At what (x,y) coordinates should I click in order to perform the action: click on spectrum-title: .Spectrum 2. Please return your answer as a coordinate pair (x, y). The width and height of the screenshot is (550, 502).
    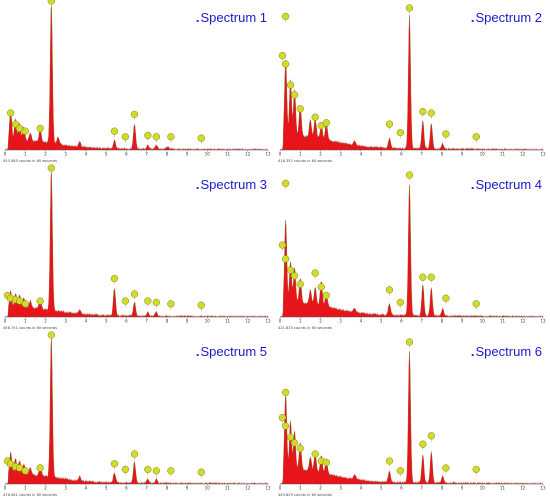
    Looking at the image, I should click on (506, 17).